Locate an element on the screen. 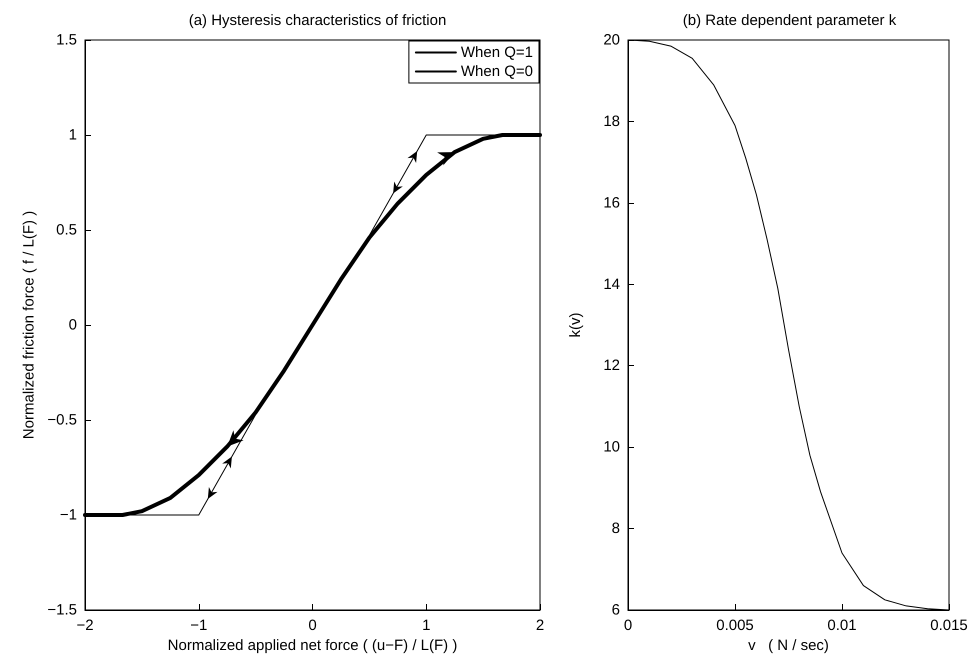 Image resolution: width=979 pixels, height=670 pixels. y-tick-label: 0.5 is located at coordinates (66, 230).